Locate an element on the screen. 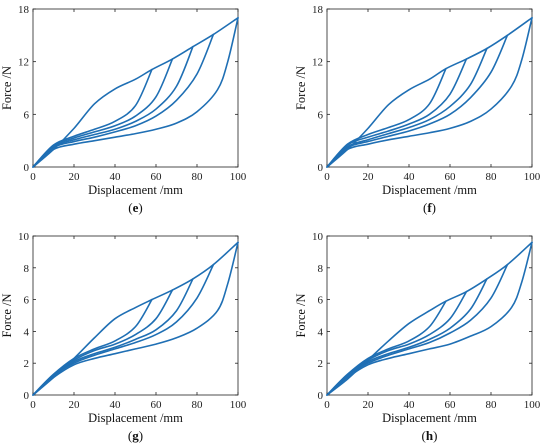 The image size is (550, 447). caption-letter: f is located at coordinates (429, 207).